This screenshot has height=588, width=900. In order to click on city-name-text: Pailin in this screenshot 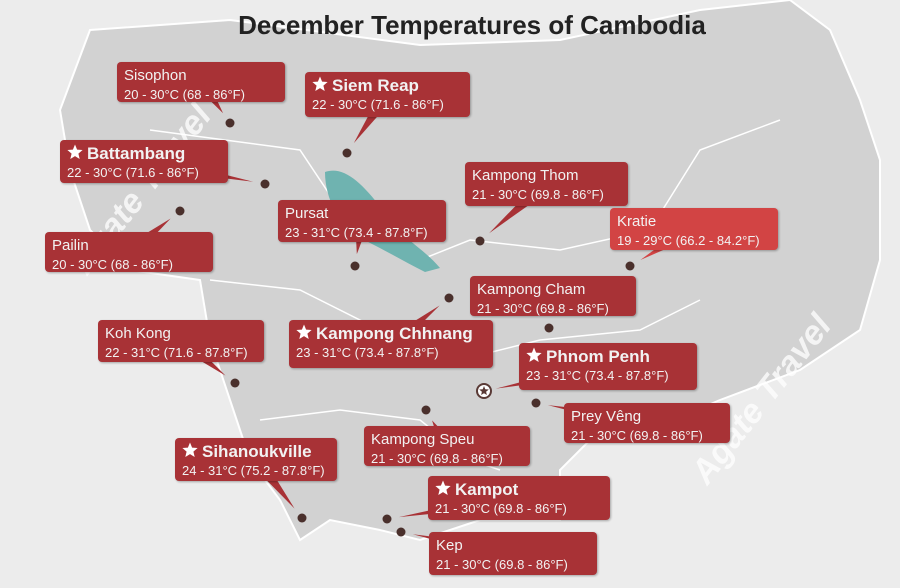, I will do `click(70, 245)`.